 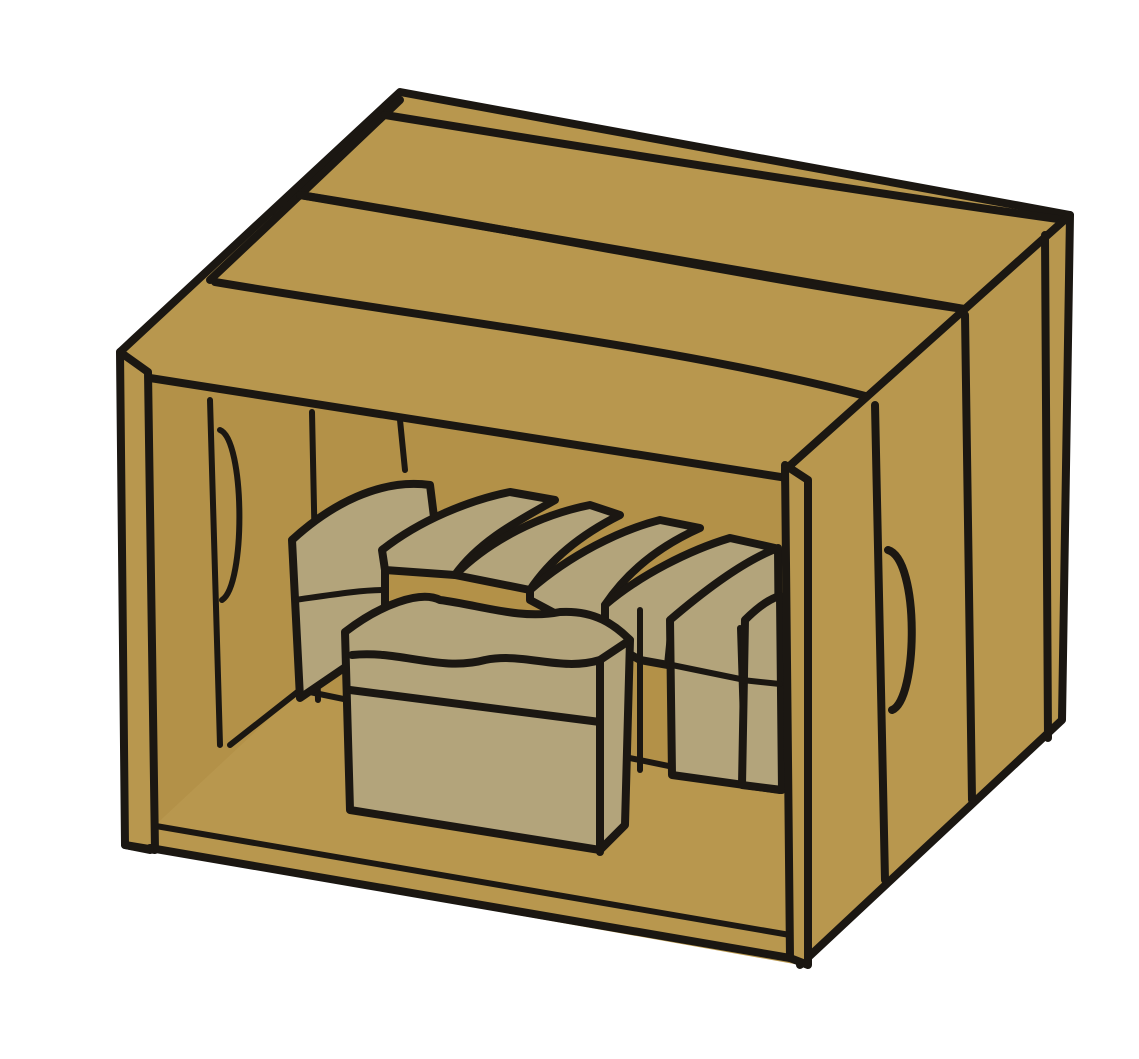 What do you see at coordinates (796, 715) in the screenshot?
I see `crate-right-post` at bounding box center [796, 715].